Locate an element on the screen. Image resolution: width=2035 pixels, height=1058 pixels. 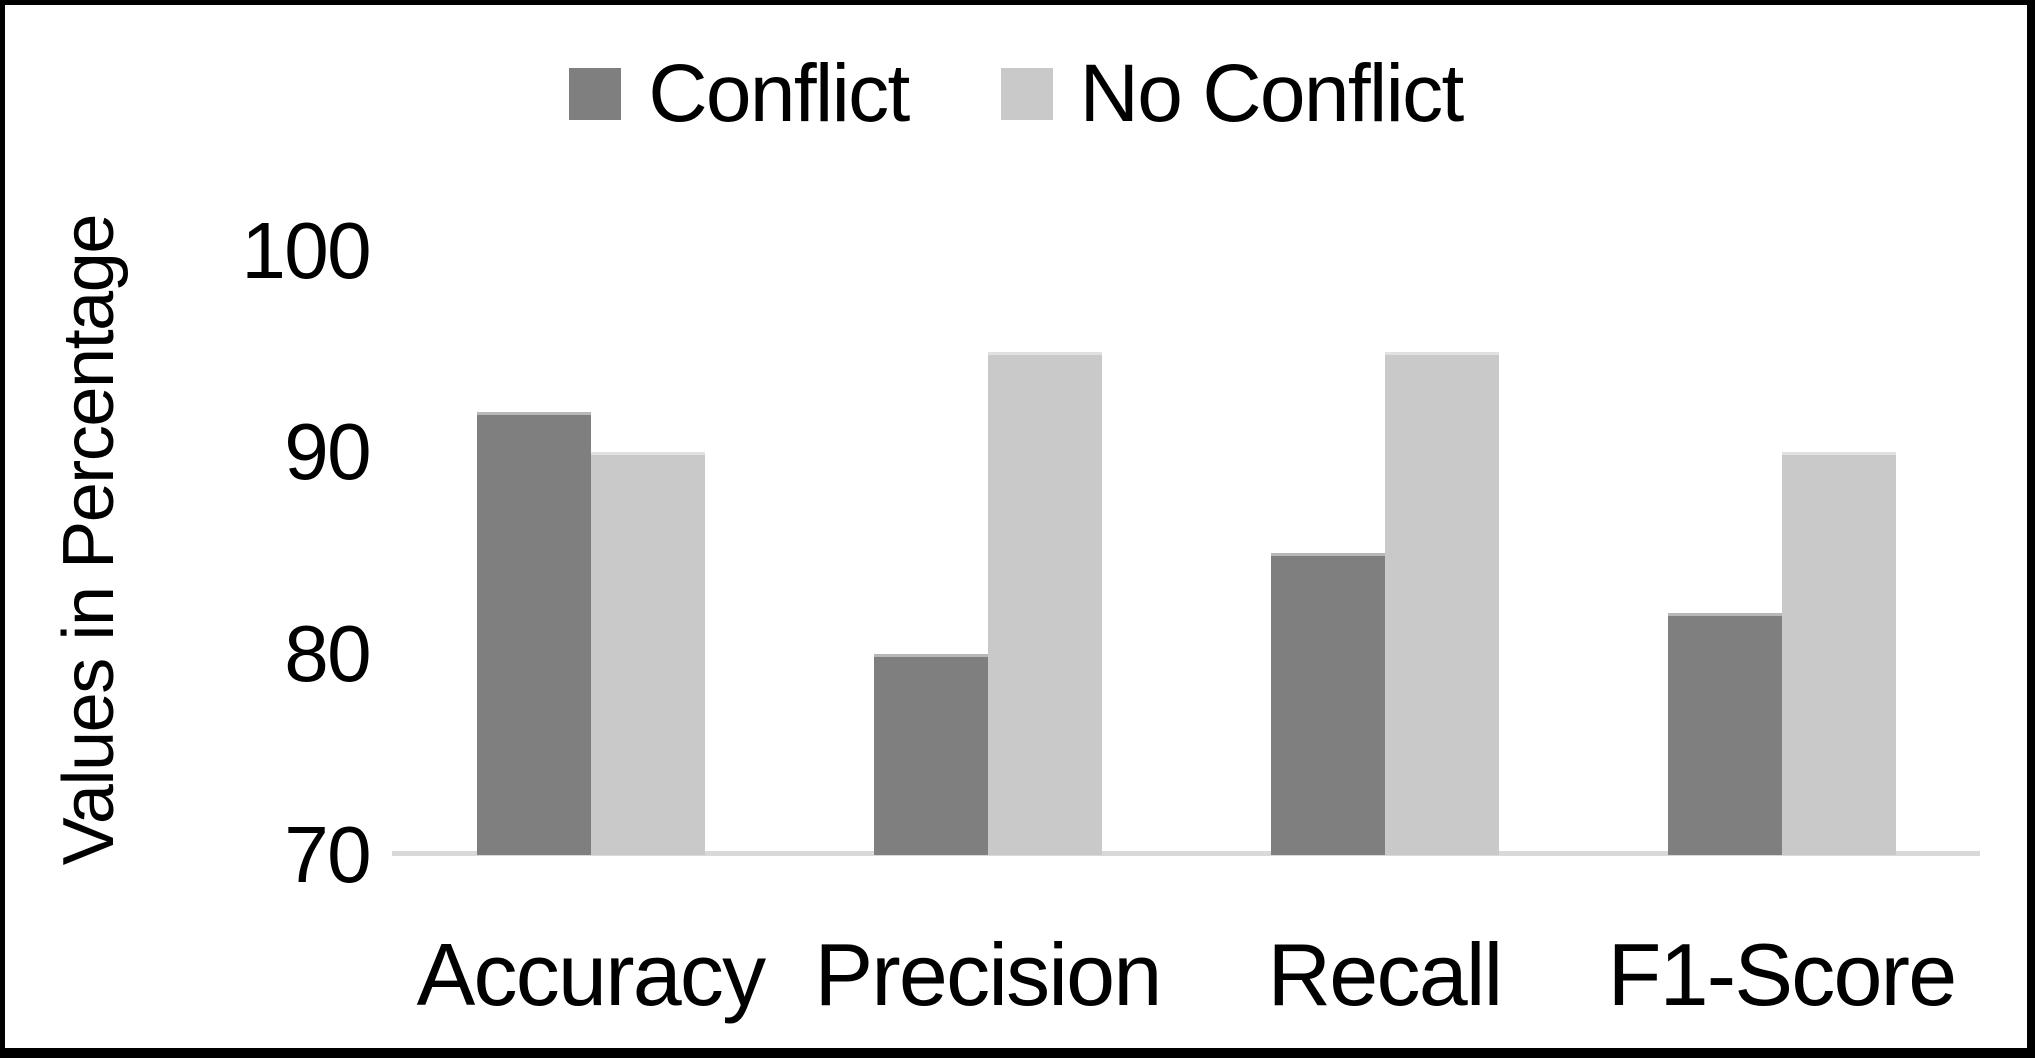
legend-swatch-conflict-icon is located at coordinates (595, 94).